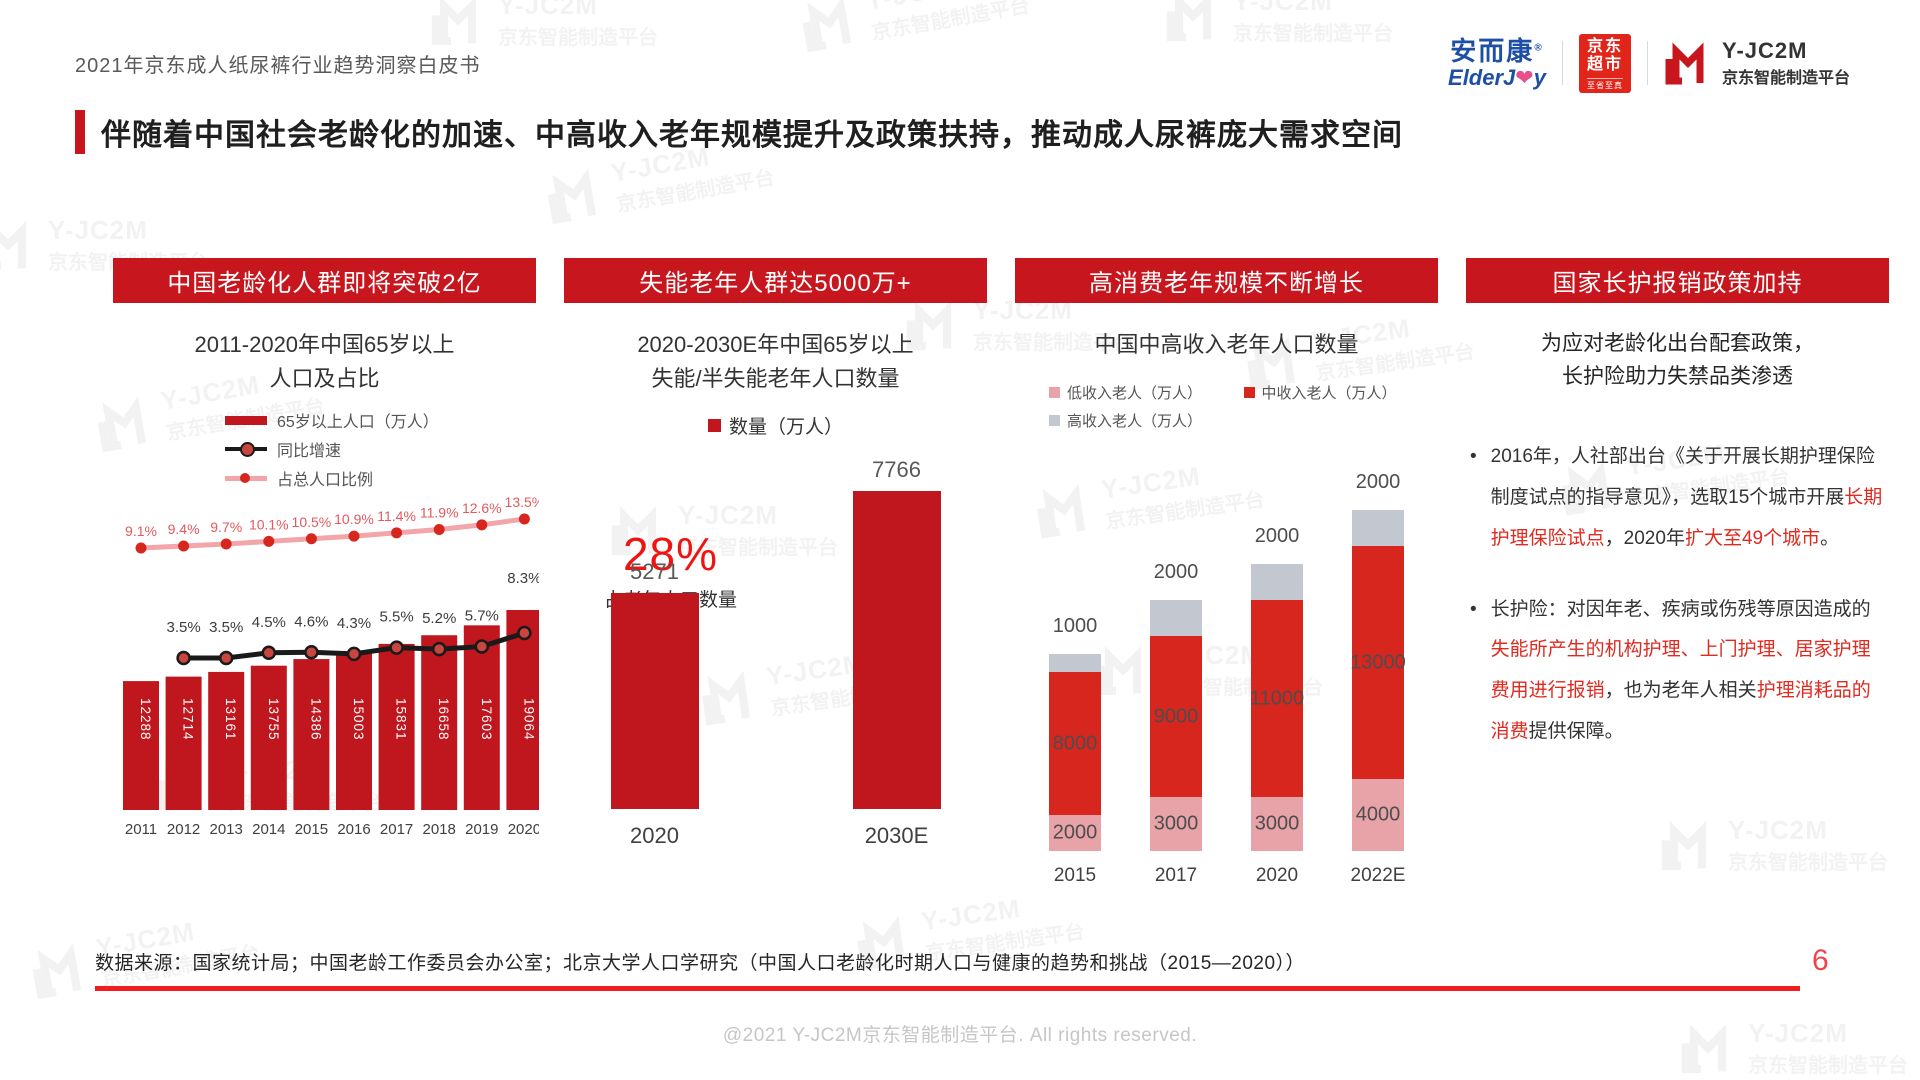  I want to click on bar-2017, so click(396, 727).